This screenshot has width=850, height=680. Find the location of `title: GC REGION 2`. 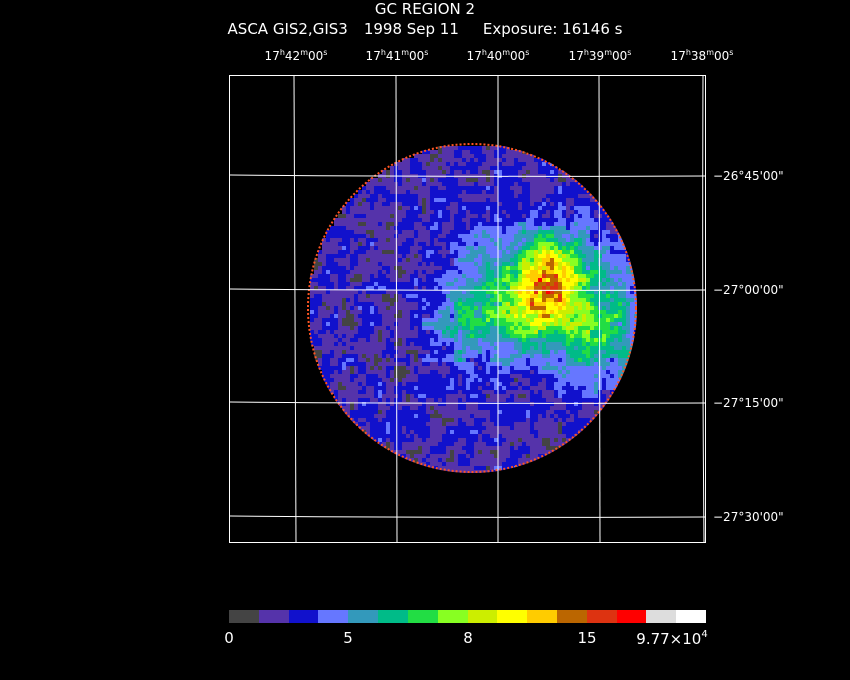

title: GC REGION 2 is located at coordinates (425, 9).